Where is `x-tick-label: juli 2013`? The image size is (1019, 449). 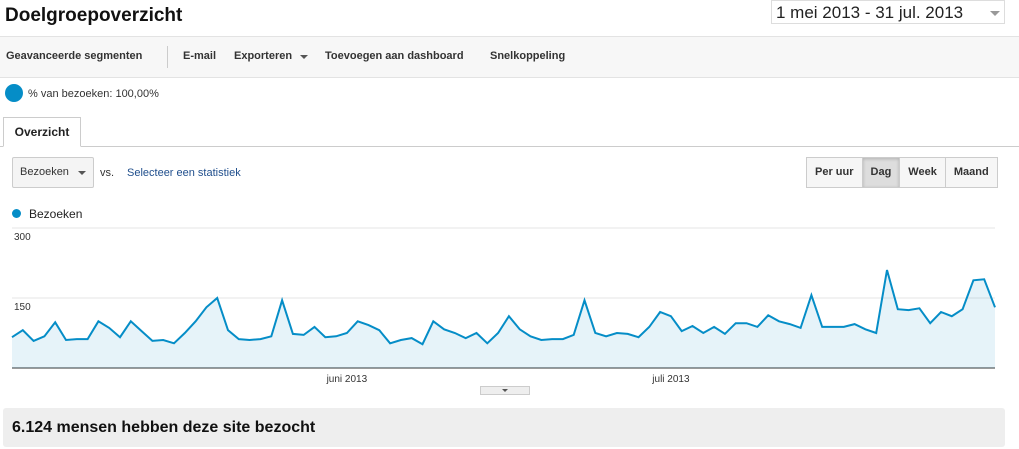
x-tick-label: juli 2013 is located at coordinates (670, 379).